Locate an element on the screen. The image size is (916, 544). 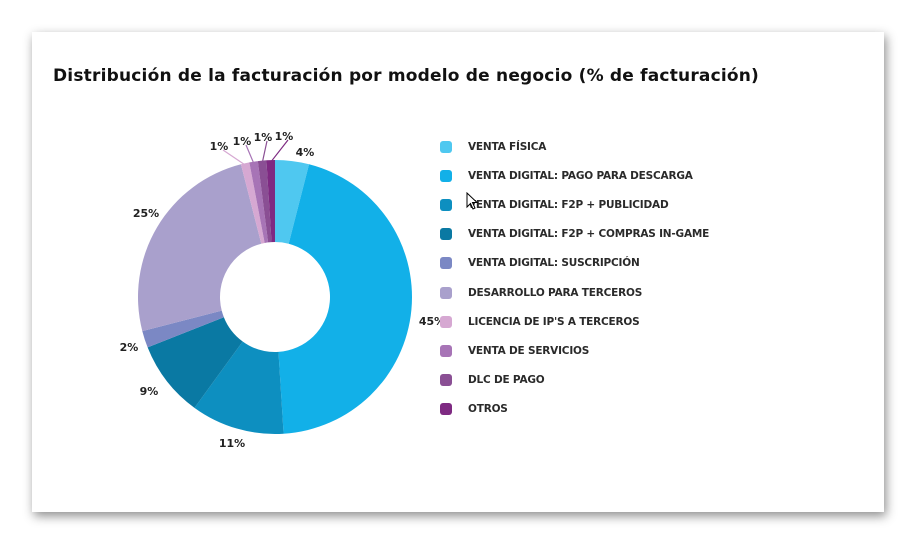
legend-label: DESARROLLO PARA TERCEROS is located at coordinates (555, 292).